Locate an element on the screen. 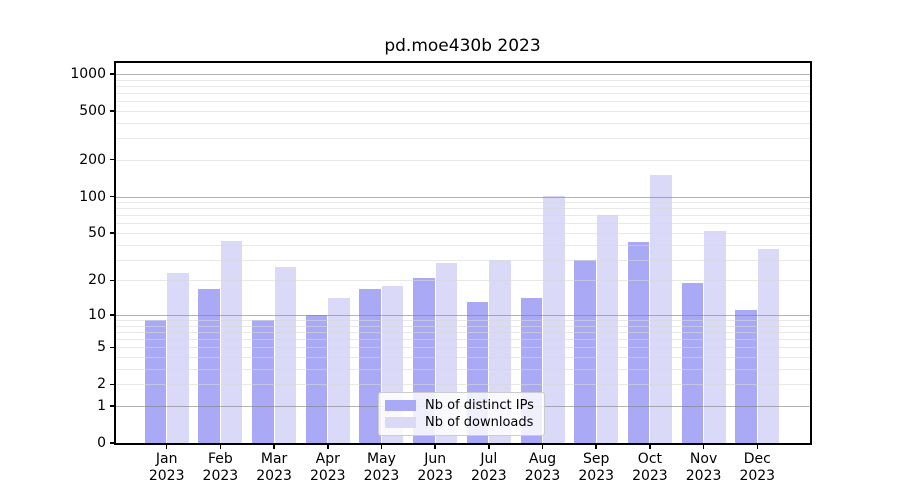 The height and width of the screenshot is (500, 900). x-tick-label: Feb 2023 is located at coordinates (220, 467).